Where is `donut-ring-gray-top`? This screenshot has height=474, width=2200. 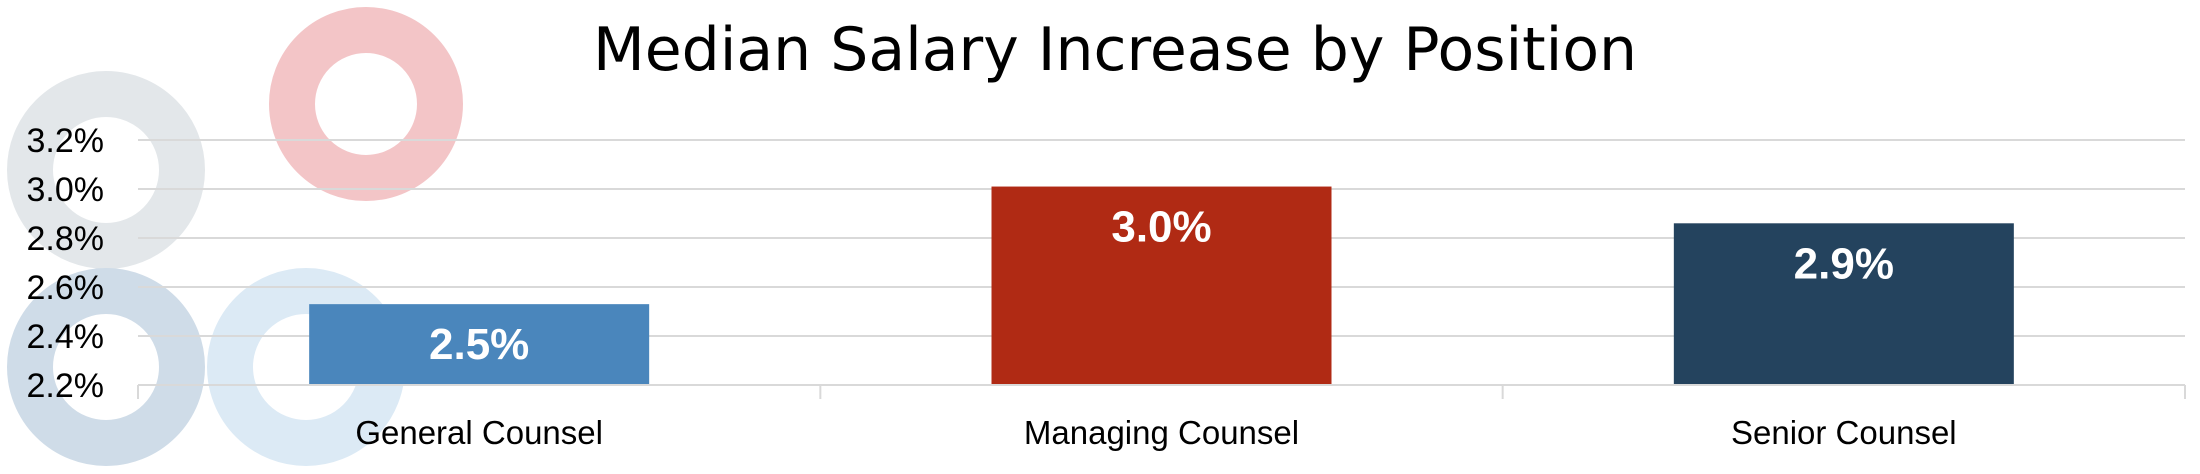 donut-ring-gray-top is located at coordinates (106, 170).